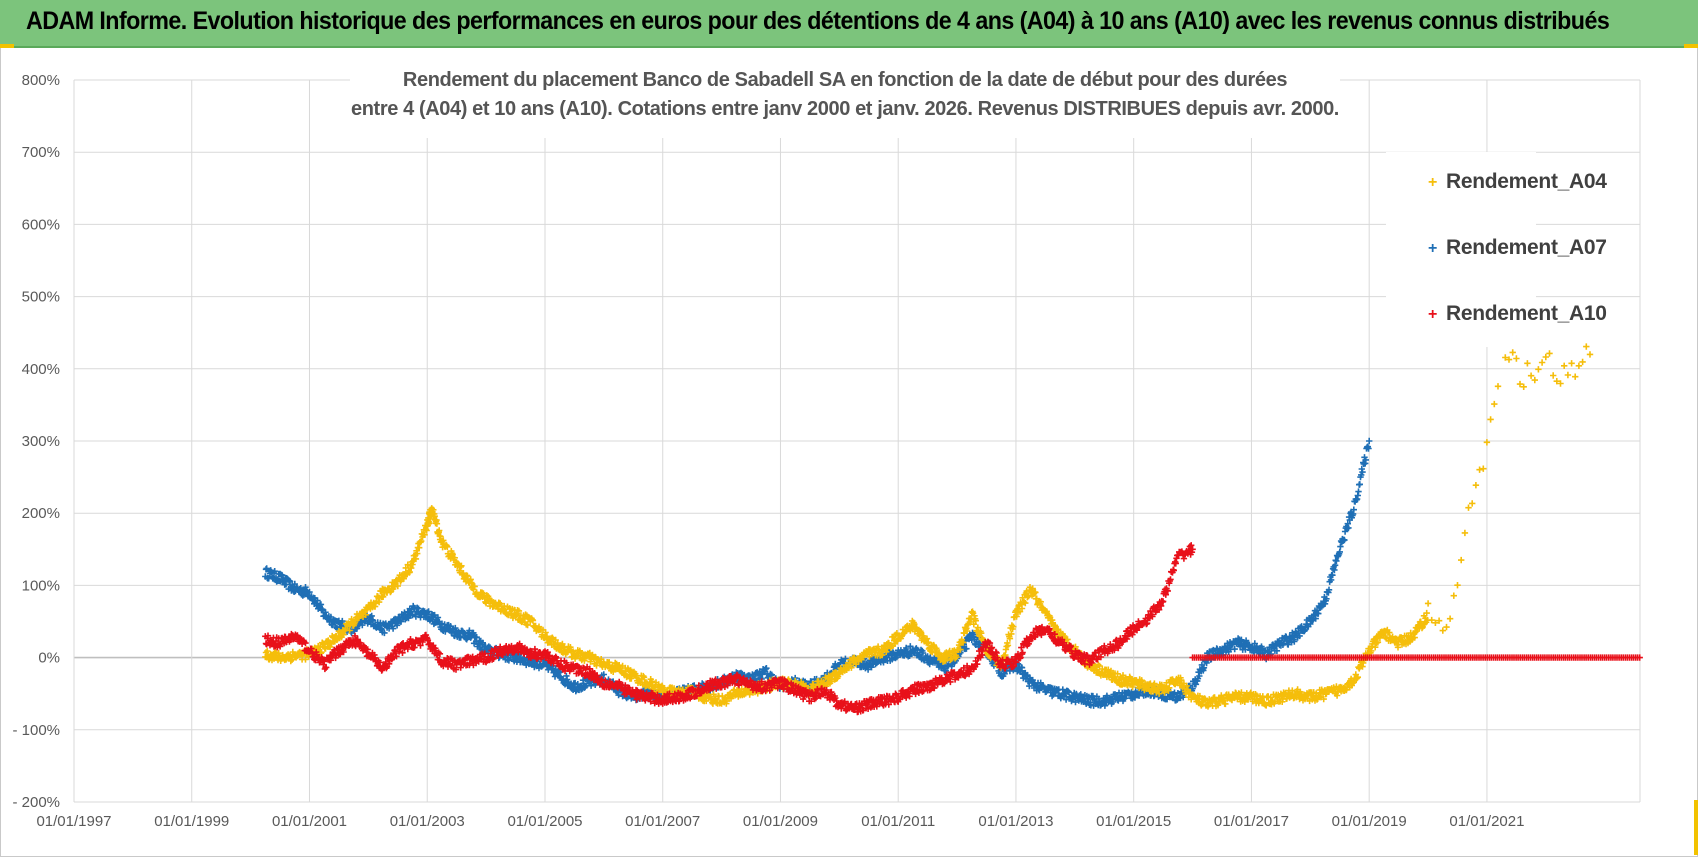  What do you see at coordinates (1369, 821) in the screenshot?
I see `x-tick-label: 01/01/2019` at bounding box center [1369, 821].